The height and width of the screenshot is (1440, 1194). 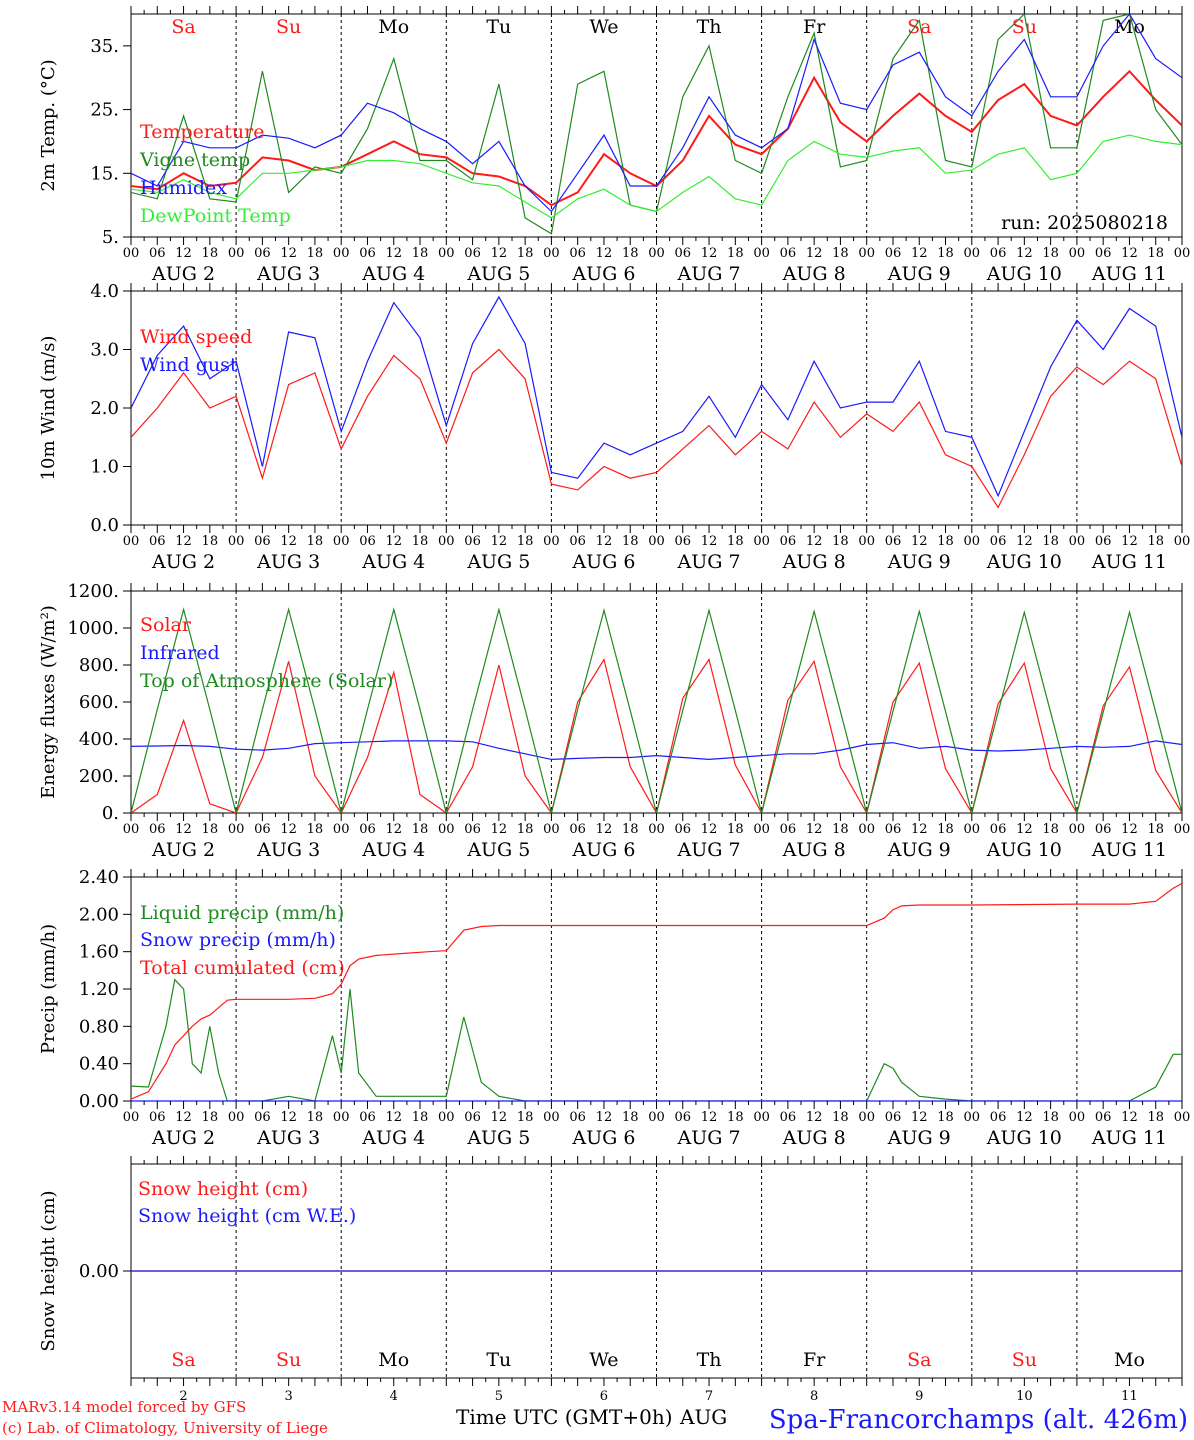 What do you see at coordinates (814, 27) in the screenshot?
I see `weekday-label: Fr` at bounding box center [814, 27].